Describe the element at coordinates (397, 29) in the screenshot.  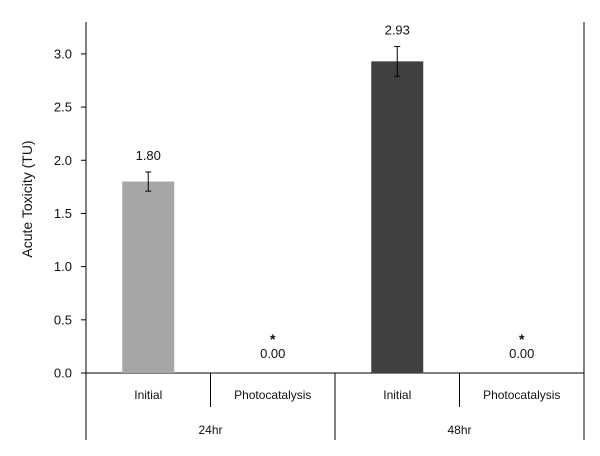
I see `data-label: 2.93` at that location.